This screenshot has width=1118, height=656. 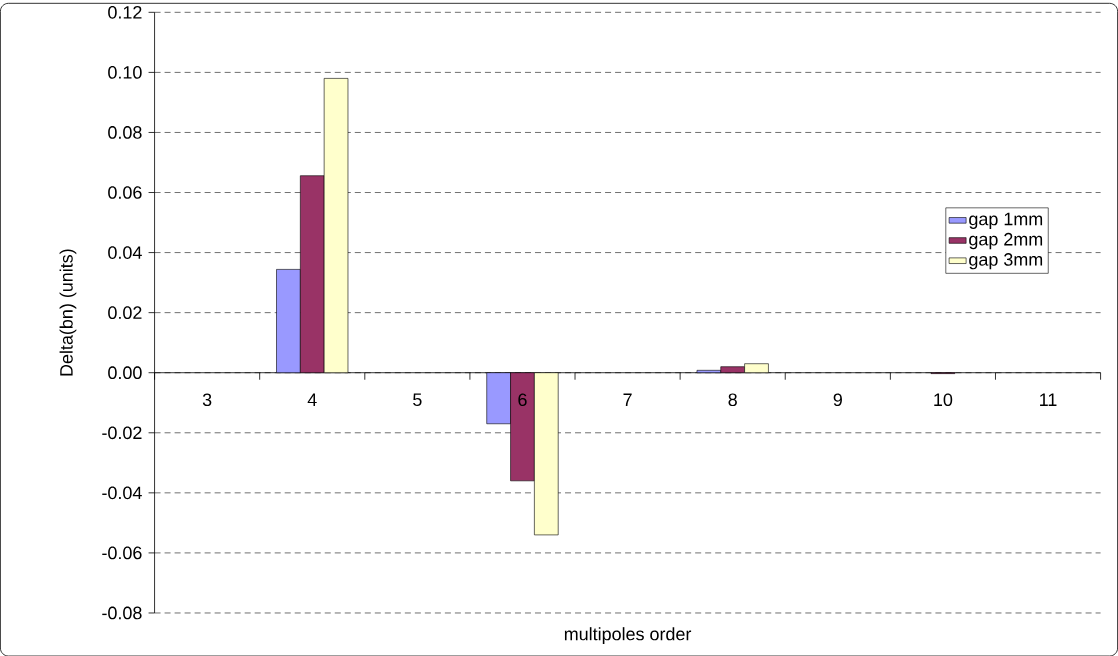 I want to click on x-tick-label: 11, so click(x=1048, y=399).